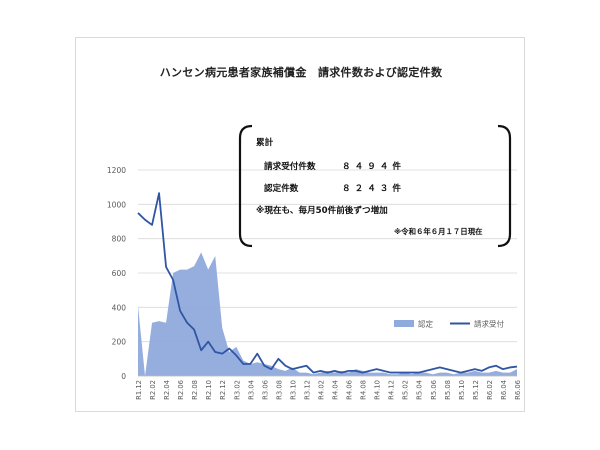  I want to click on x-tick-label: R4.02, so click(321, 390).